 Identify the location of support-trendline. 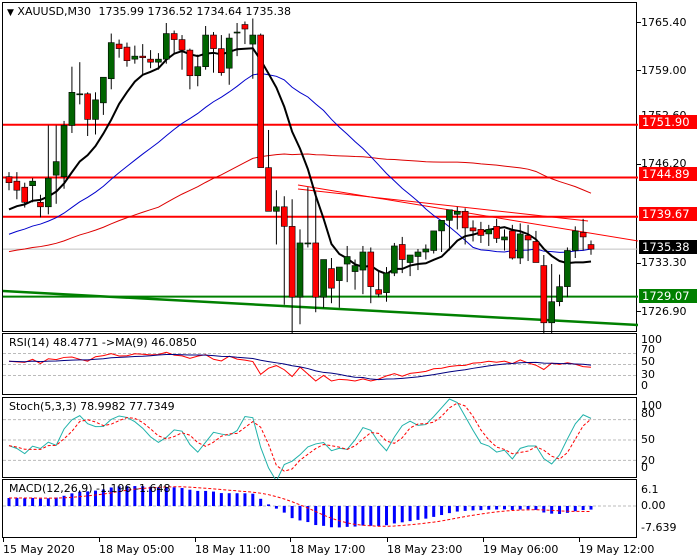
(320, 308).